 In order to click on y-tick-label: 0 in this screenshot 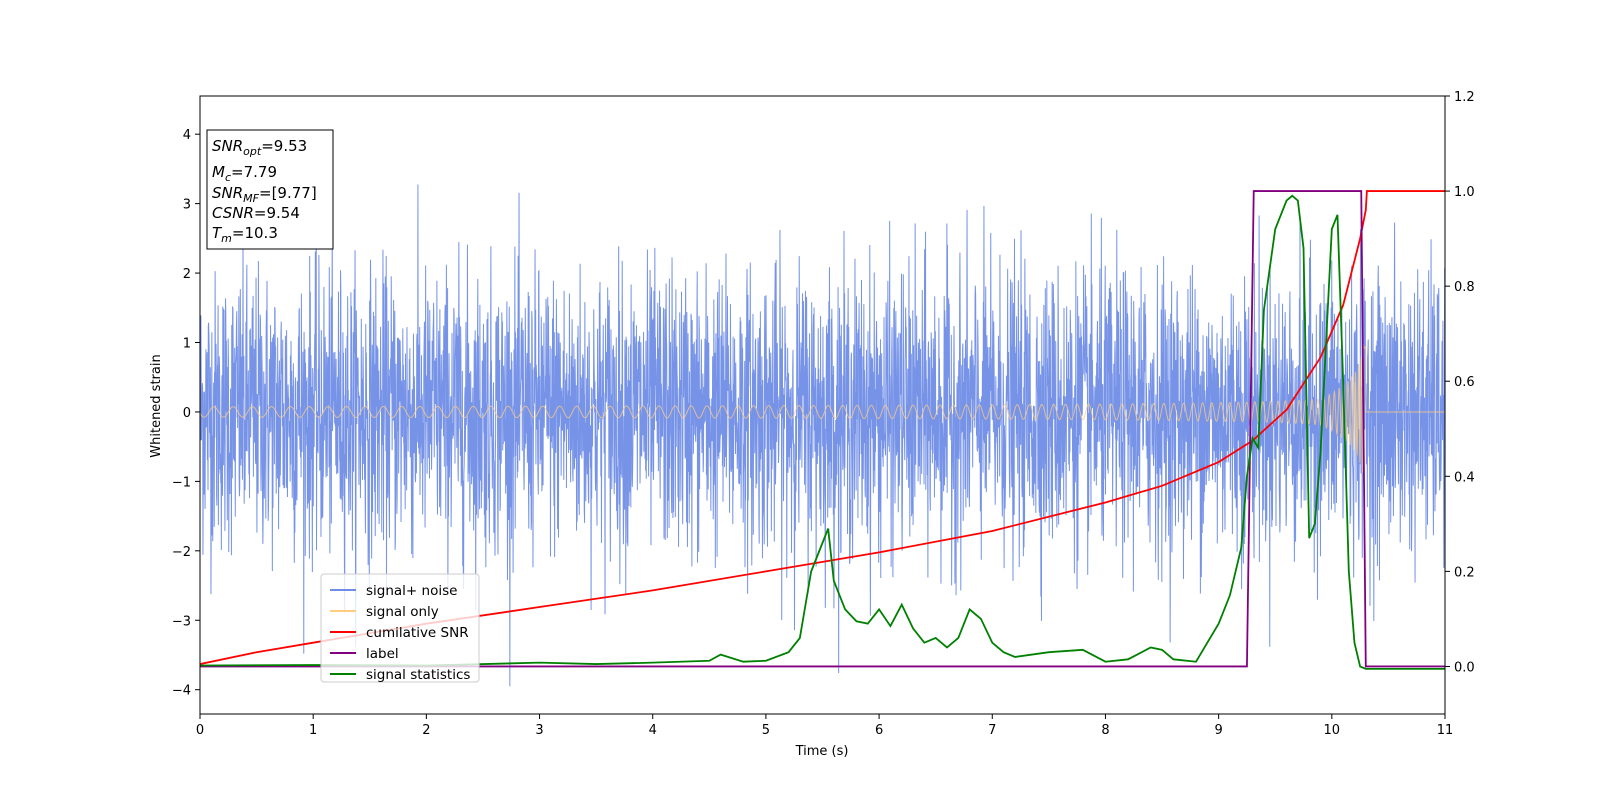, I will do `click(187, 413)`.